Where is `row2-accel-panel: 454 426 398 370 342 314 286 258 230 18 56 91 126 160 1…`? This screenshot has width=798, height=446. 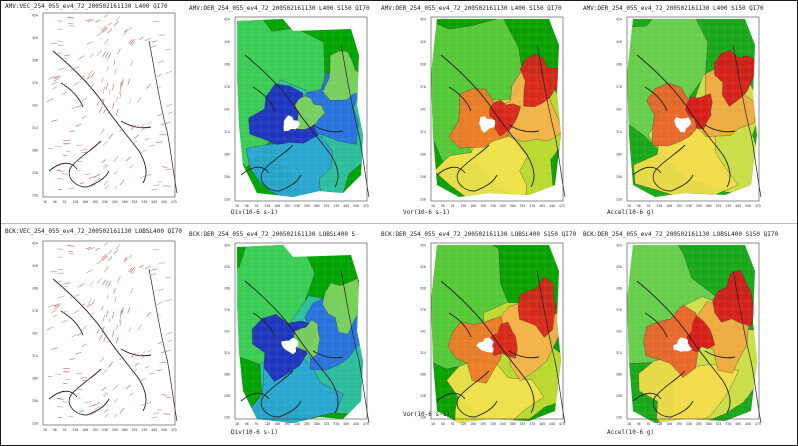 row2-accel-panel: 454 426 398 370 342 314 286 258 230 18 56 91 126 160 1… is located at coordinates (690, 336).